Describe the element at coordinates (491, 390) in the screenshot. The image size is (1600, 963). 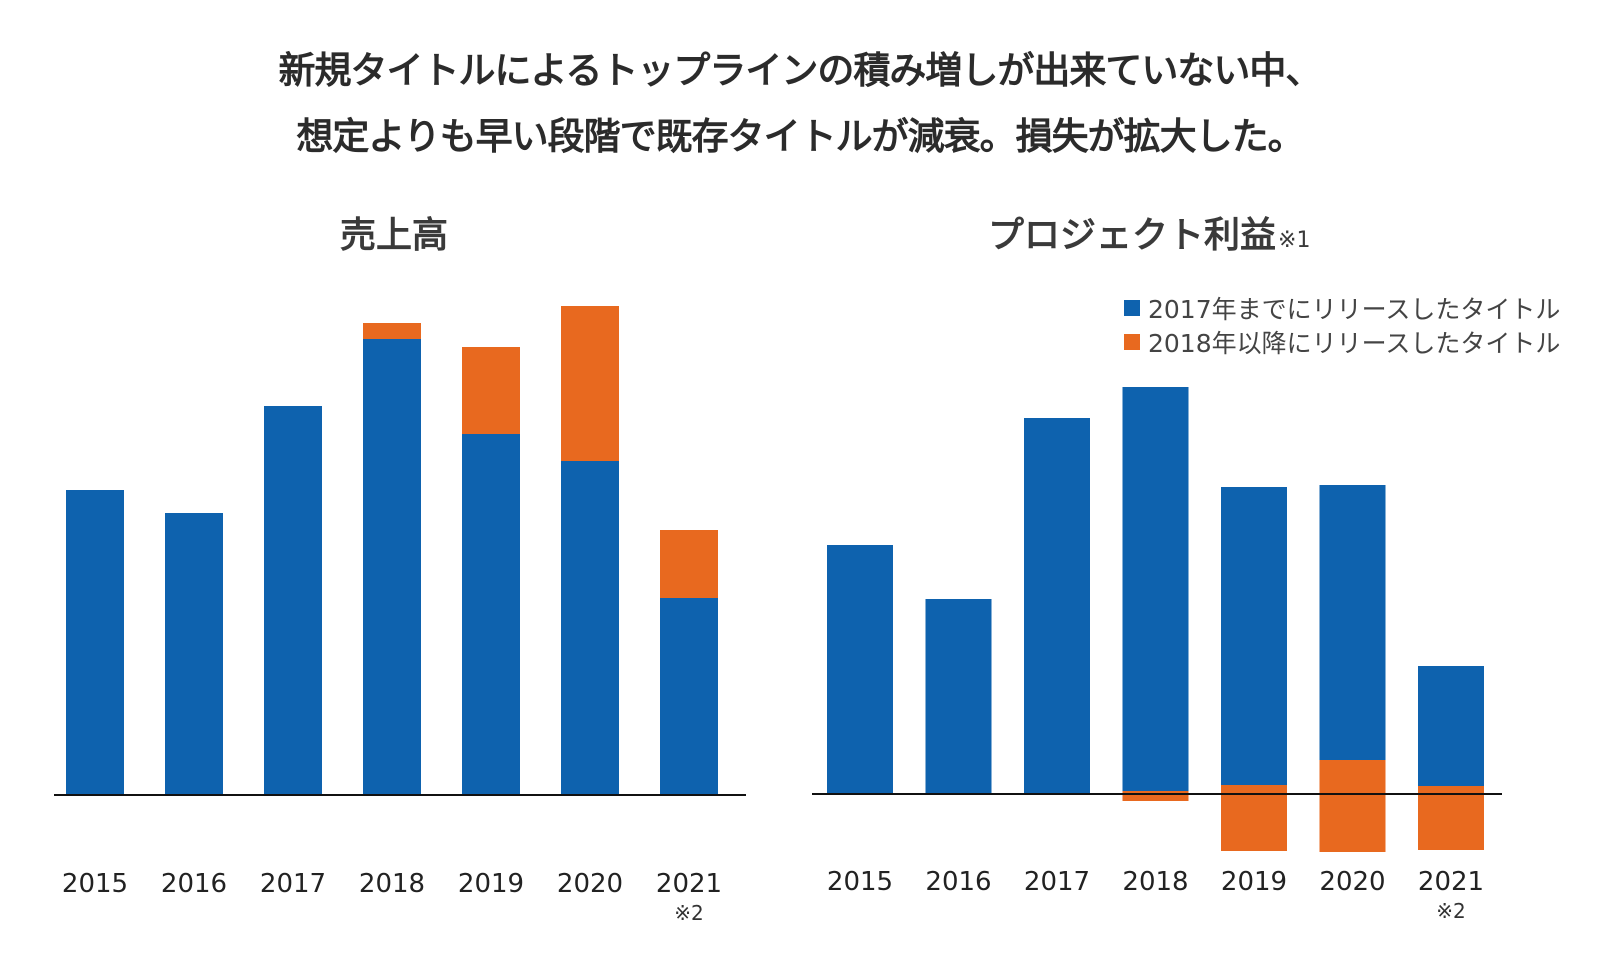
I see `sales-bar-post2018-2019` at that location.